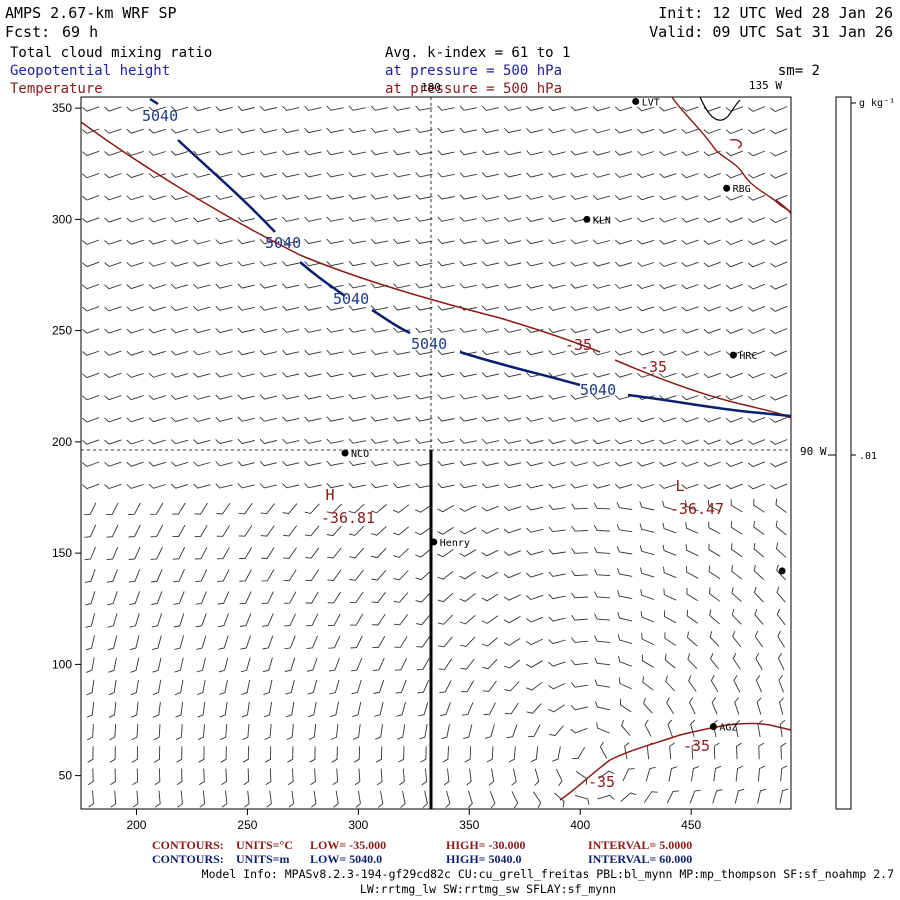 Image resolution: width=900 pixels, height=900 pixels. Describe the element at coordinates (111, 53) in the screenshot. I see `field-cloud-mixing: Total cloud mixing ratio` at that location.